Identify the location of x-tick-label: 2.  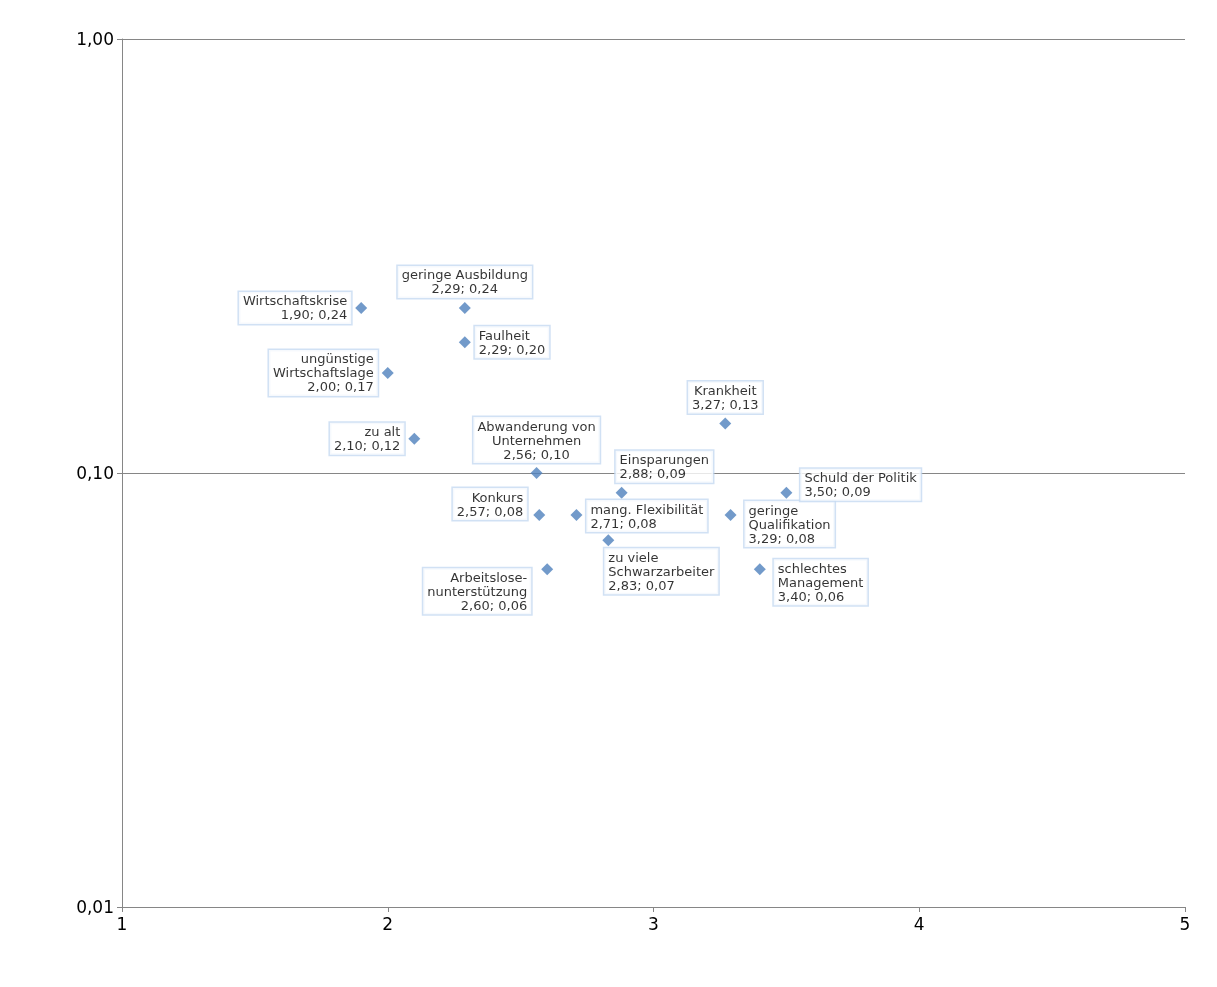
(388, 923).